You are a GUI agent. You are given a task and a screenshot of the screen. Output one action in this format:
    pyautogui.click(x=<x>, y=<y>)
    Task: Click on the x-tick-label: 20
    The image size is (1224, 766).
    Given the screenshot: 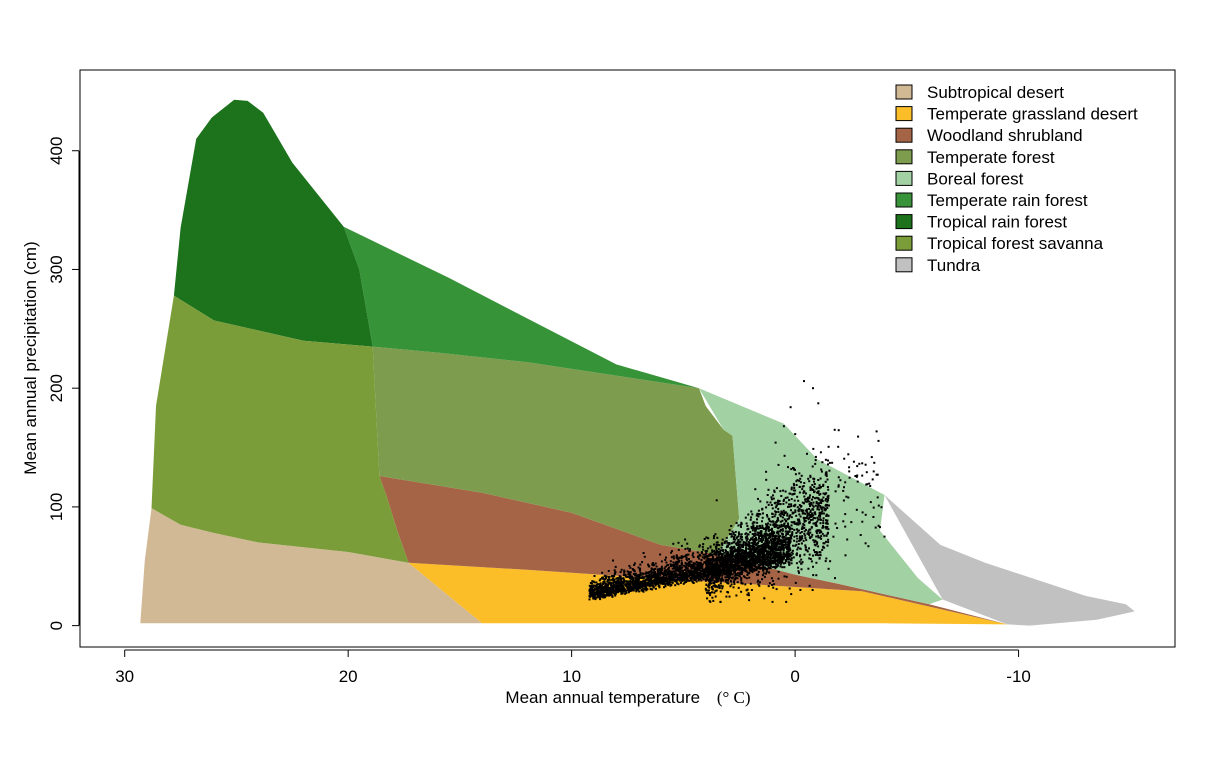 What is the action you would take?
    pyautogui.click(x=348, y=676)
    